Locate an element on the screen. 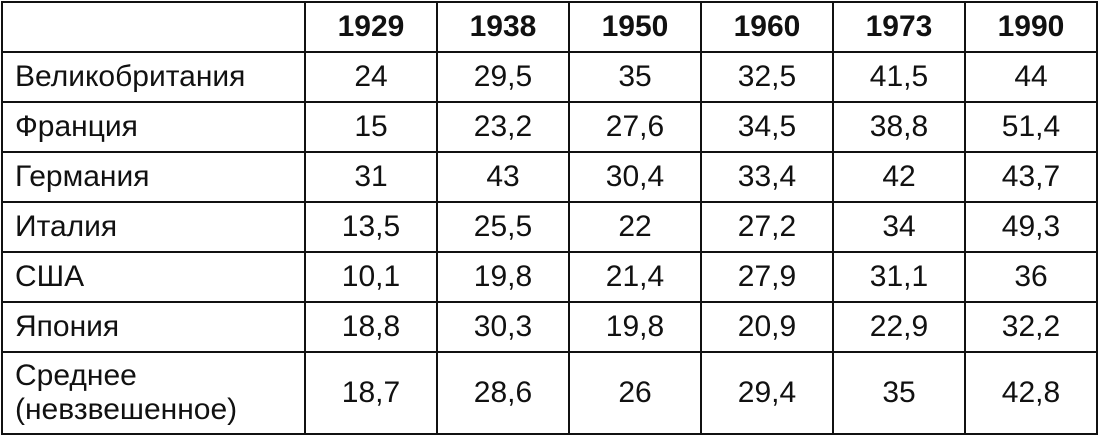 This screenshot has width=1099, height=440. year-header: 1938 is located at coordinates (503, 27).